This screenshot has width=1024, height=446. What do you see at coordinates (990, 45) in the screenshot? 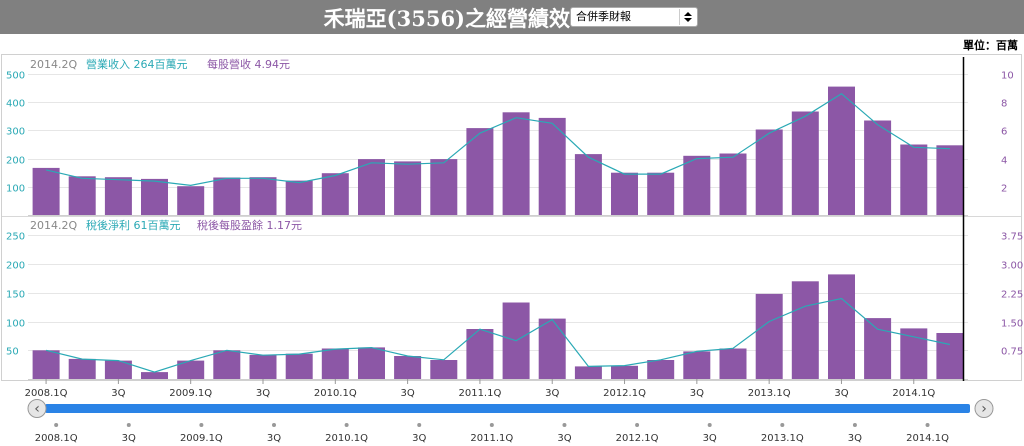
I see `unit-label: 單位：百萬` at bounding box center [990, 45].